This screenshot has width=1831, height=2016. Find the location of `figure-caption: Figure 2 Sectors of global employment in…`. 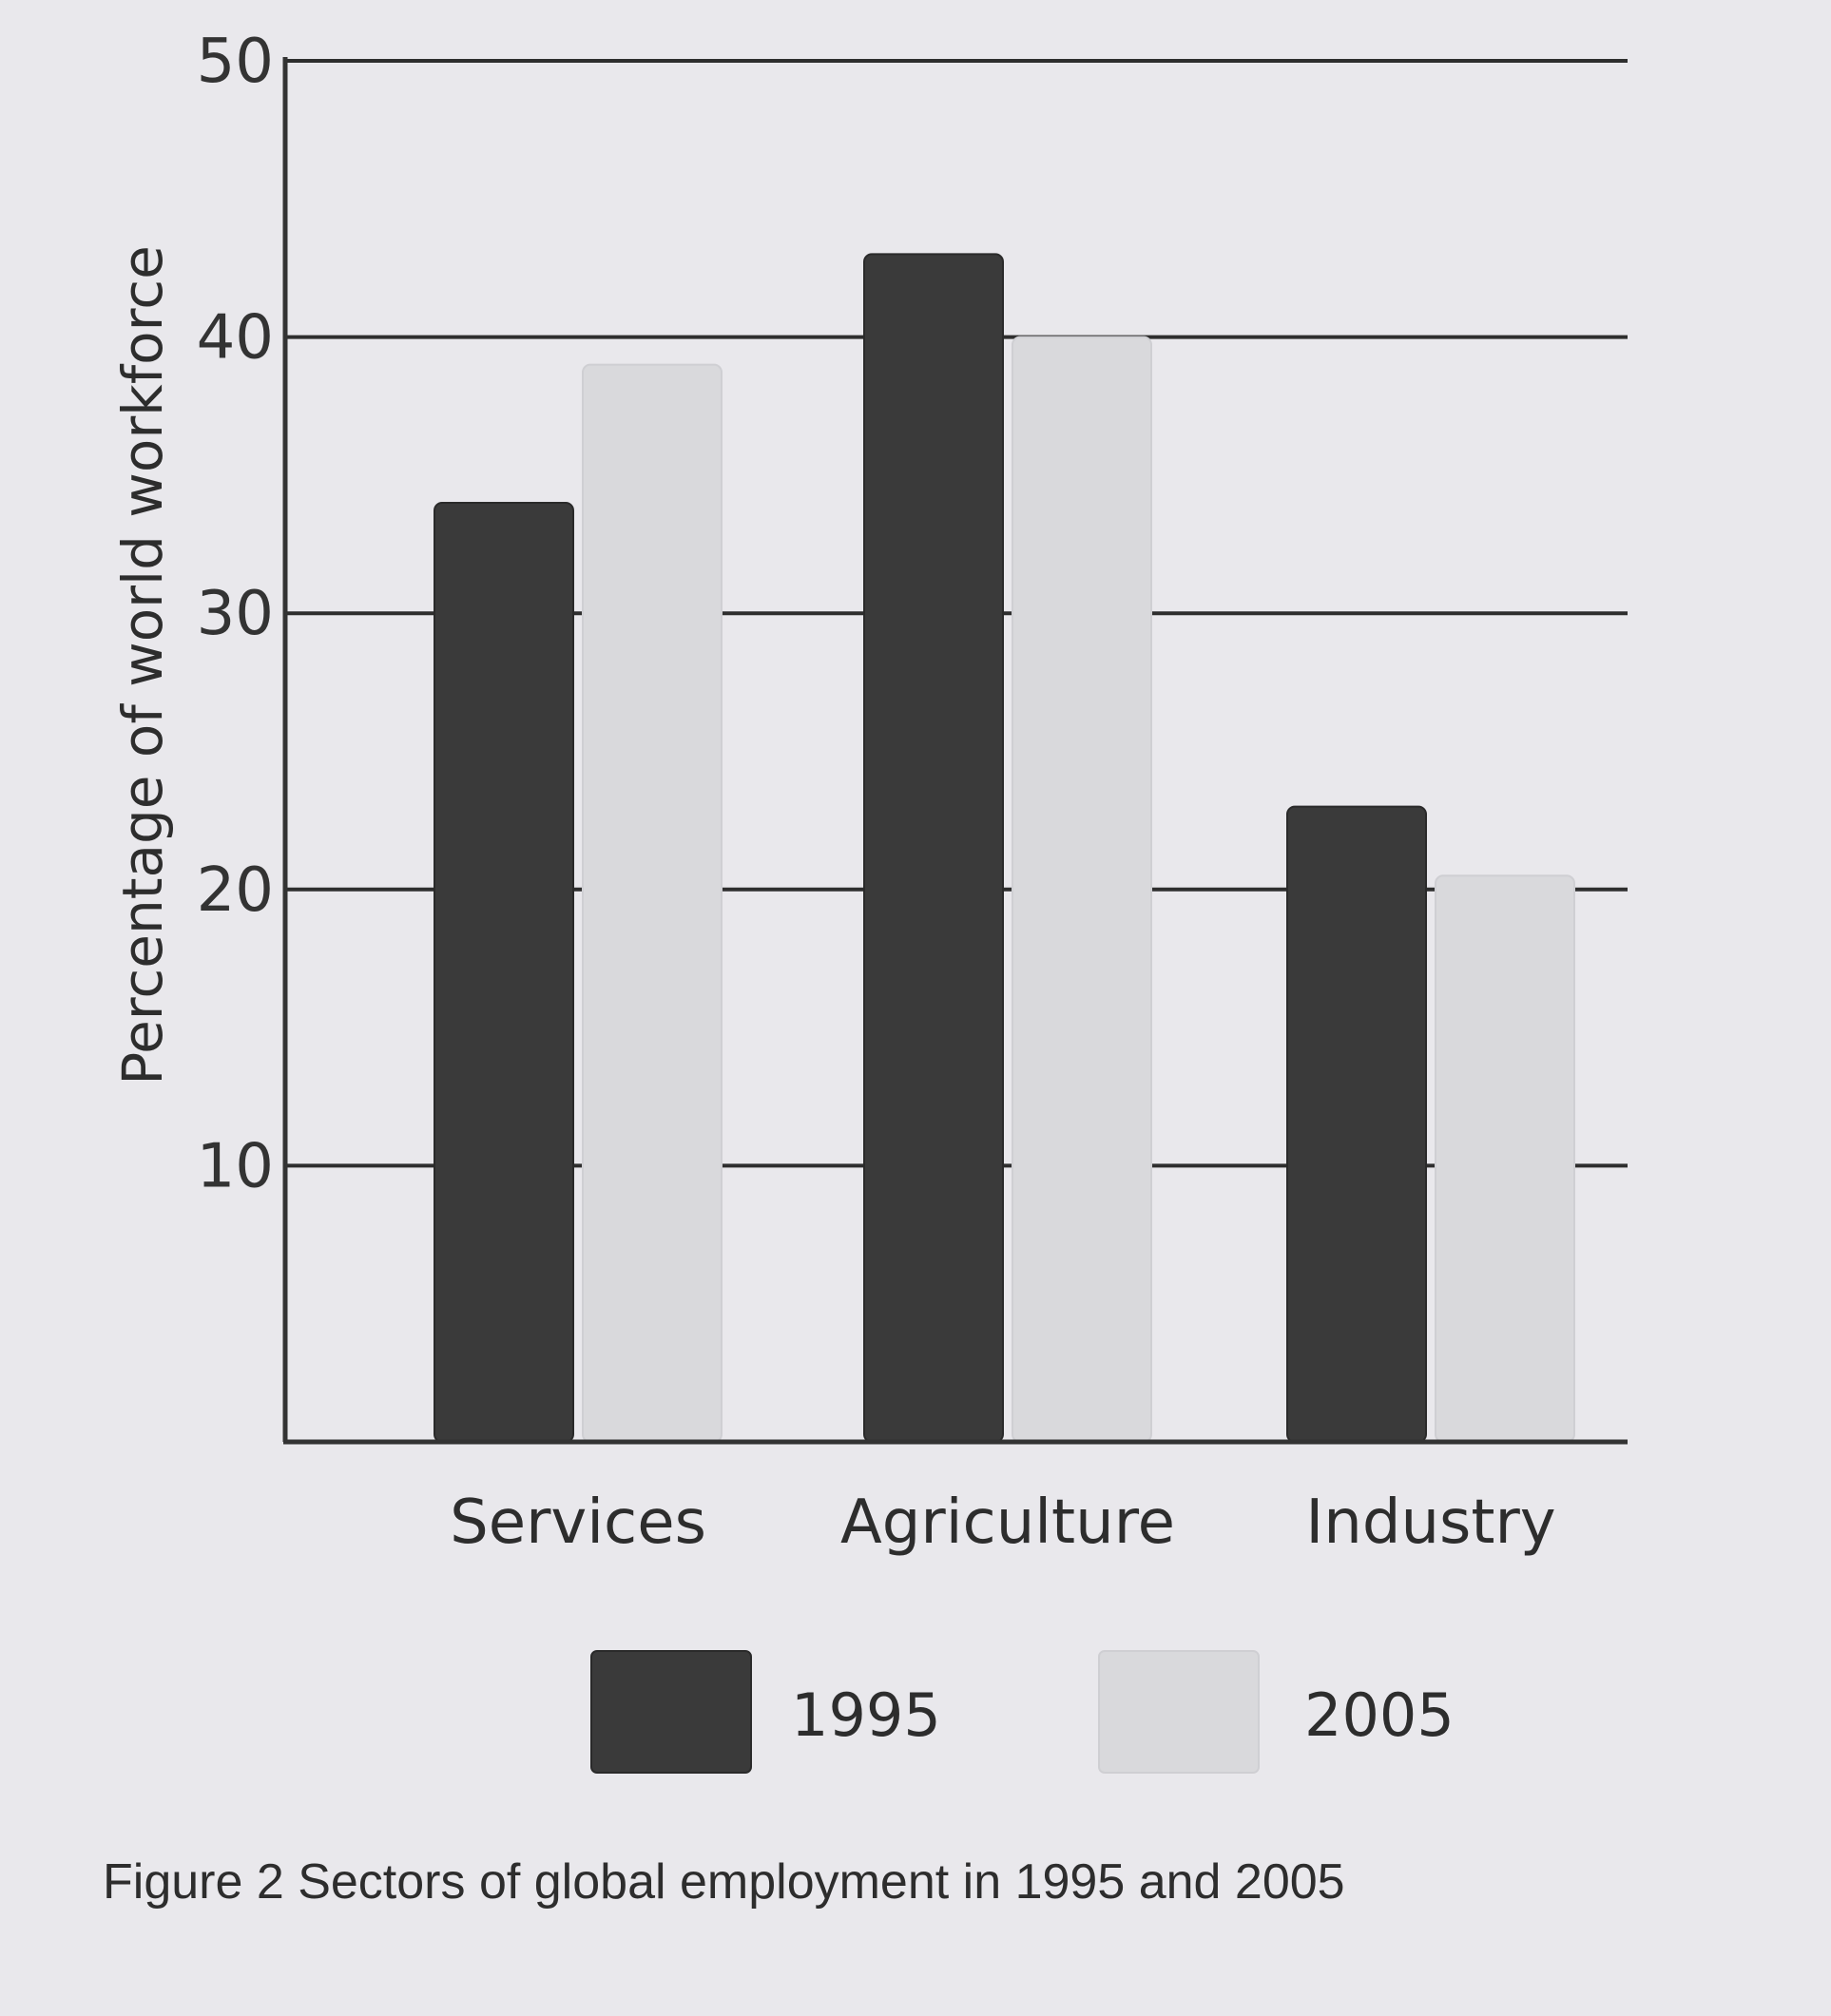

figure-caption: Figure 2 Sectors of global employment in… is located at coordinates (724, 1882).